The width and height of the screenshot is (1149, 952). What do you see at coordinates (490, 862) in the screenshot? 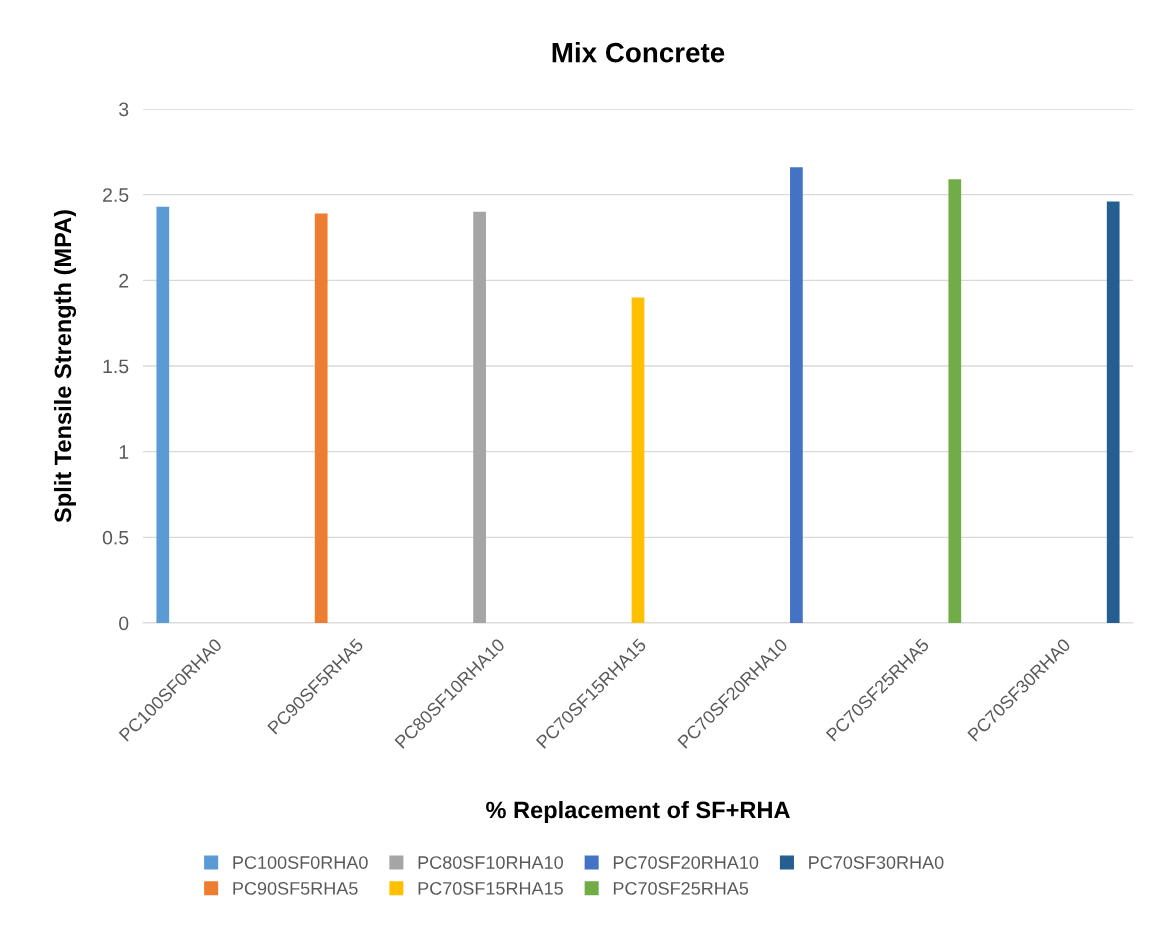
I see `legend-label: PC80SF10RHA10` at bounding box center [490, 862].